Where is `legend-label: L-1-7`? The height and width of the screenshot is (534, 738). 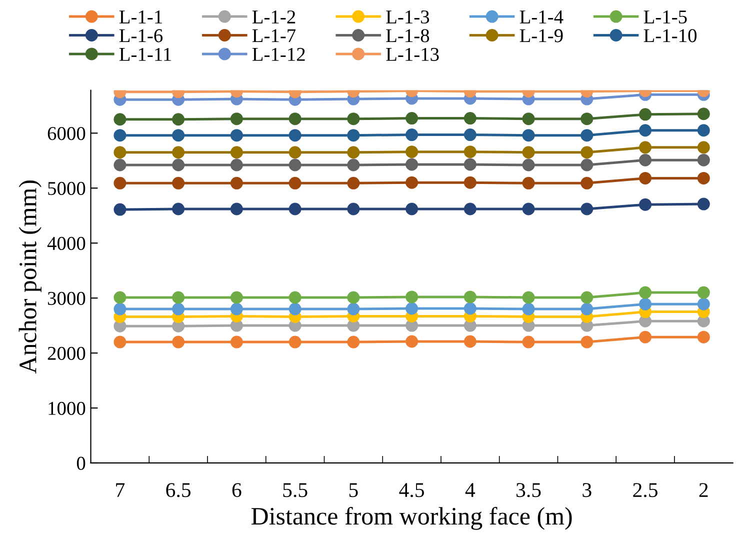
legend-label: L-1-7 is located at coordinates (274, 35).